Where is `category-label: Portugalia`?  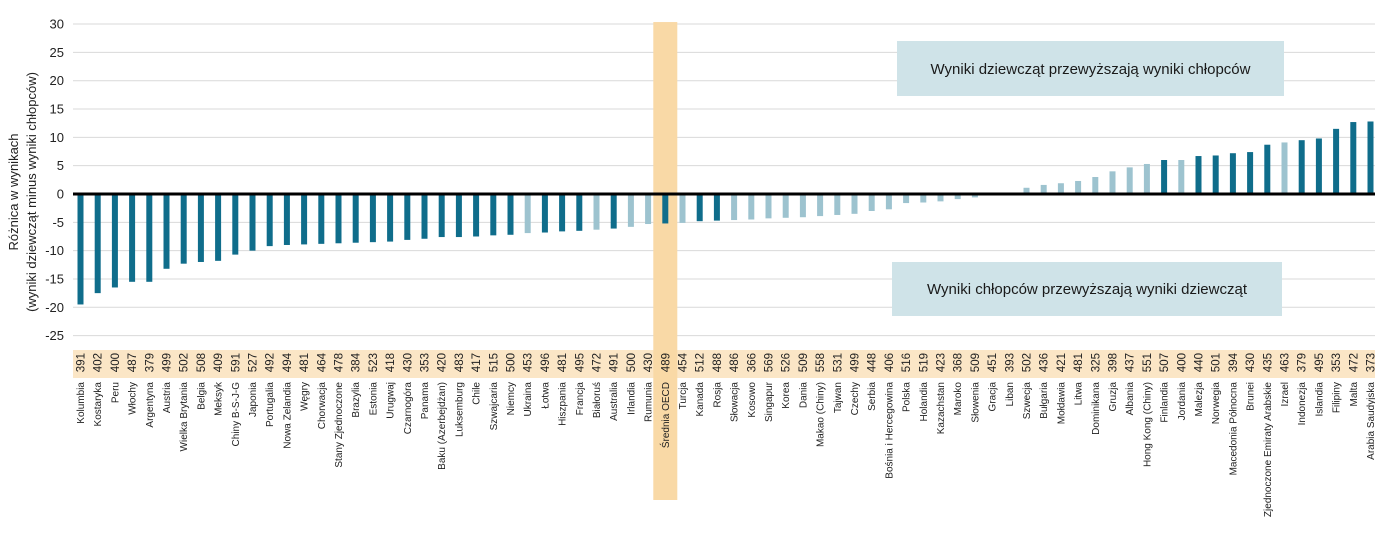 category-label: Portugalia is located at coordinates (270, 404).